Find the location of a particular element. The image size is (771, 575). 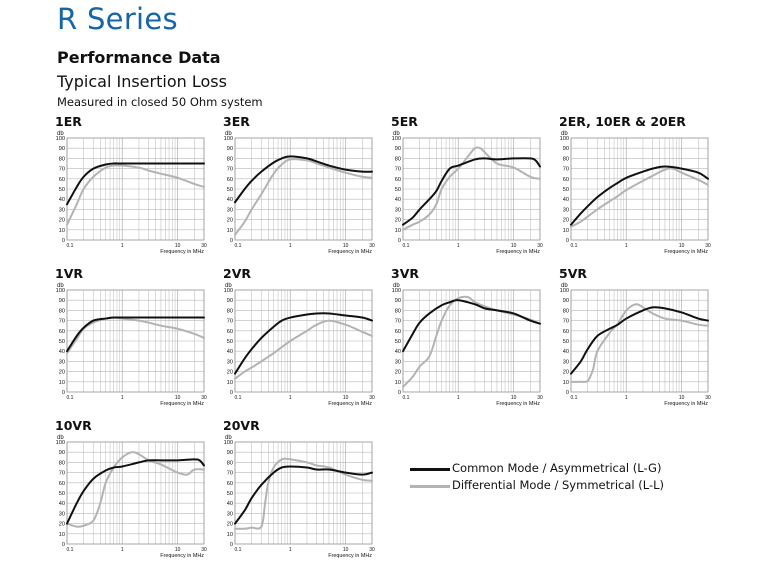

chart-title: 1ER is located at coordinates (68, 121).